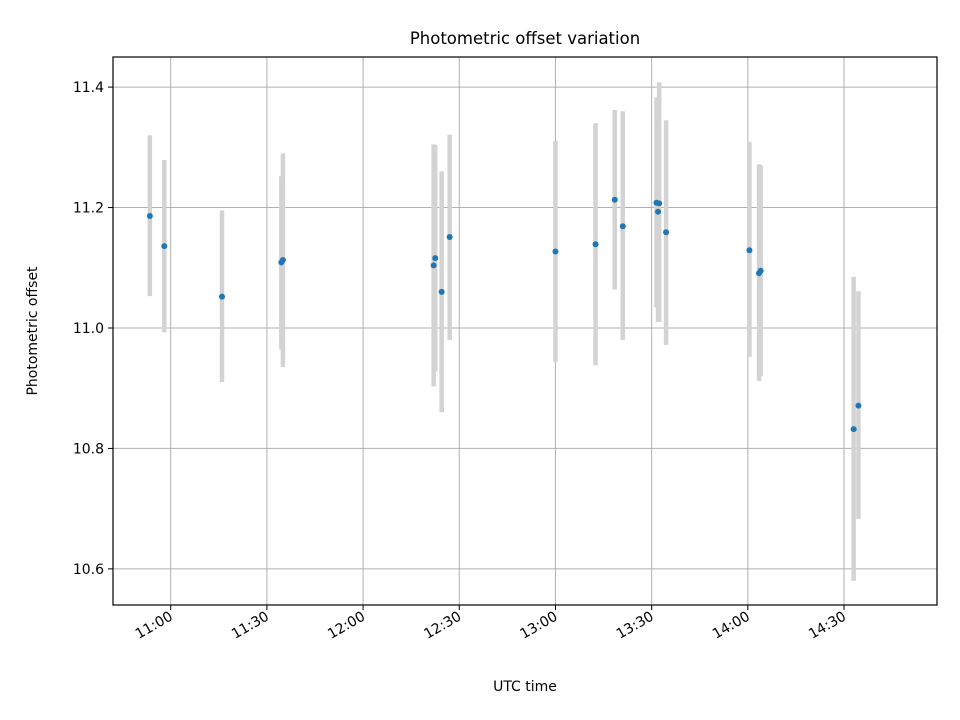 This screenshot has width=960, height=720. I want to click on x-axis-label: UTC time, so click(525, 687).